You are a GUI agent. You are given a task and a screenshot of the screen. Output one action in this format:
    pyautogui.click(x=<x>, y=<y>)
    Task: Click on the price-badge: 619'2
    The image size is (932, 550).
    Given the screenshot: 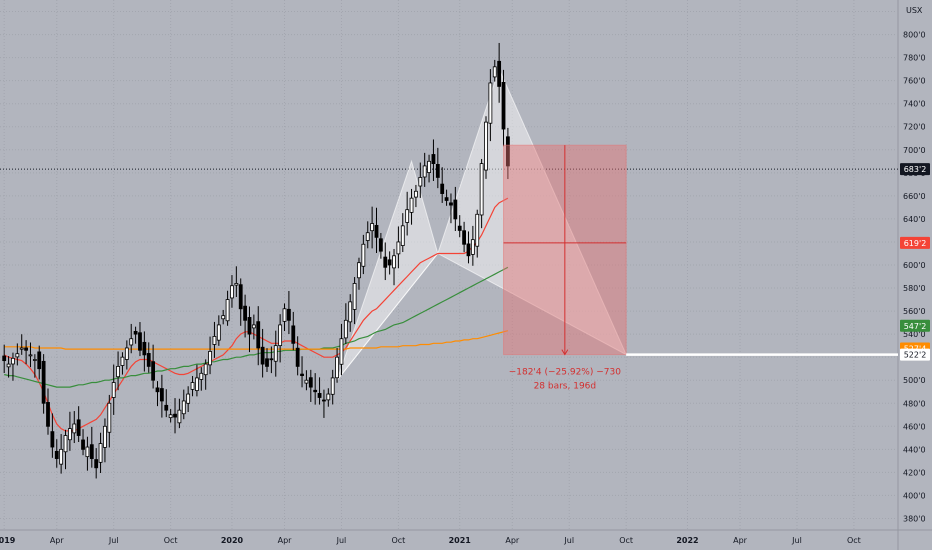 What is the action you would take?
    pyautogui.click(x=915, y=242)
    